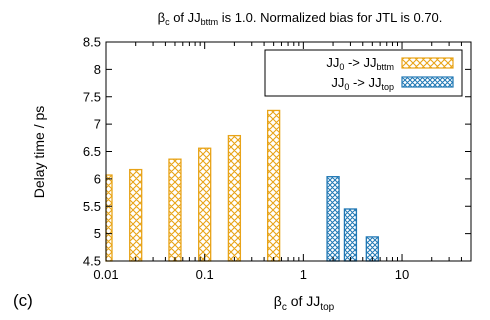 The height and width of the screenshot is (320, 490). What do you see at coordinates (105, 274) in the screenshot?
I see `x-tick-label: 0.01` at bounding box center [105, 274].